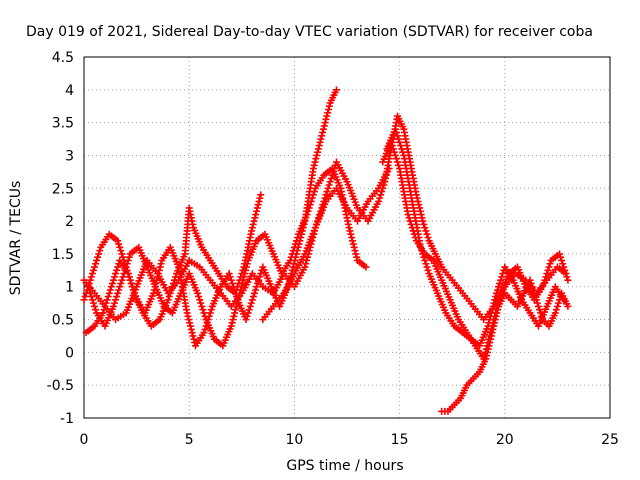 Image resolution: width=640 pixels, height=480 pixels. Describe the element at coordinates (60, 386) in the screenshot. I see `y-tick-label: -0.5` at that location.